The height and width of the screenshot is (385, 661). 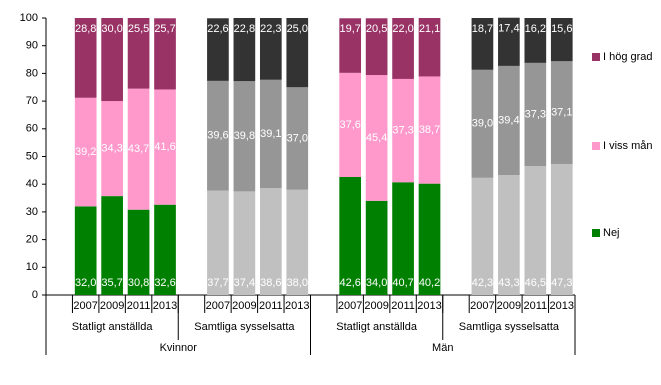 What do you see at coordinates (349, 29) in the screenshot?
I see `value-label: 19,7` at bounding box center [349, 29].